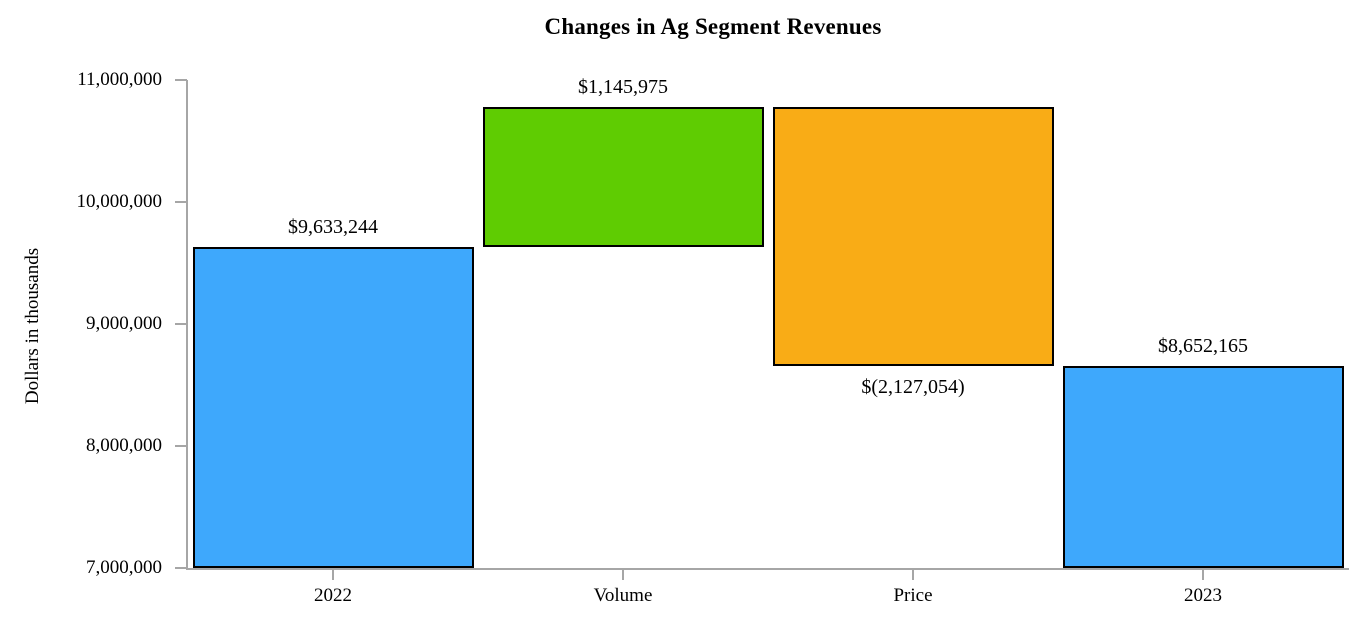 The height and width of the screenshot is (626, 1368). I want to click on y-tick-label: 7,000,000, so click(124, 567).